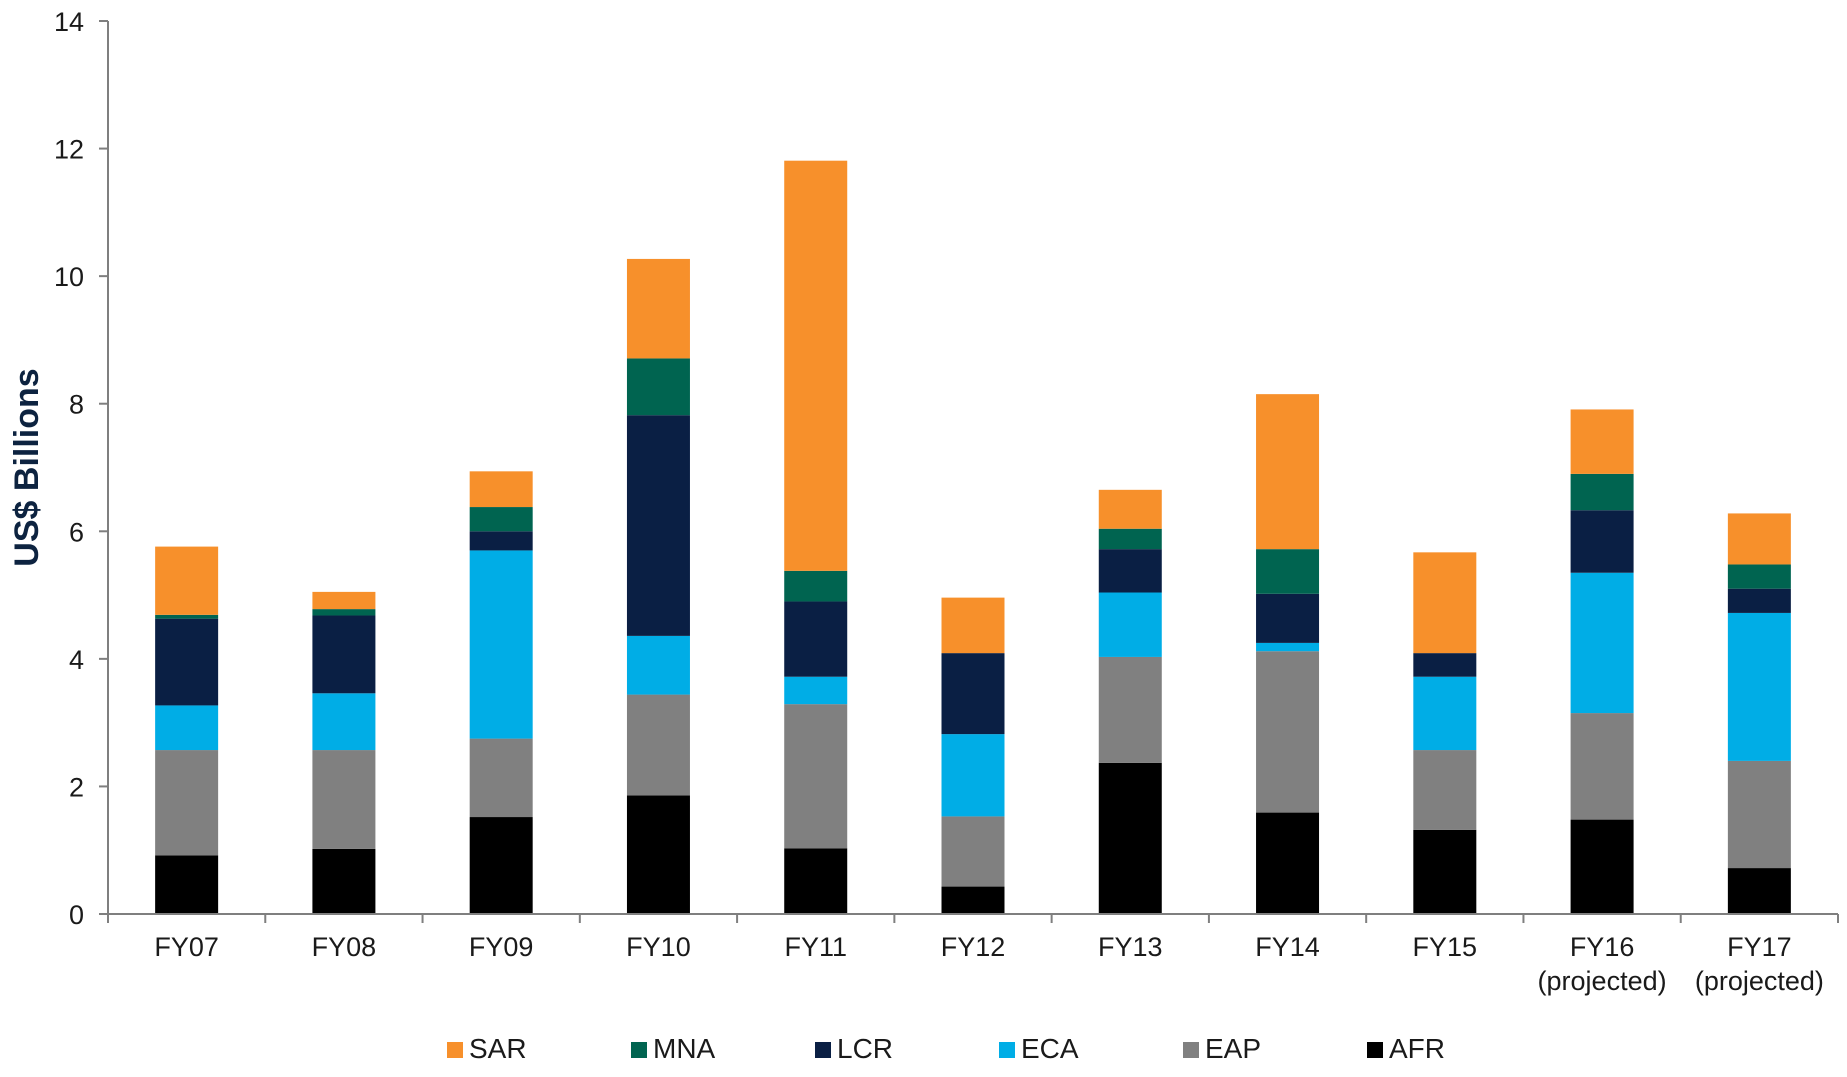 This screenshot has height=1077, width=1847. What do you see at coordinates (1130, 947) in the screenshot?
I see `x-tick-label: FY13` at bounding box center [1130, 947].